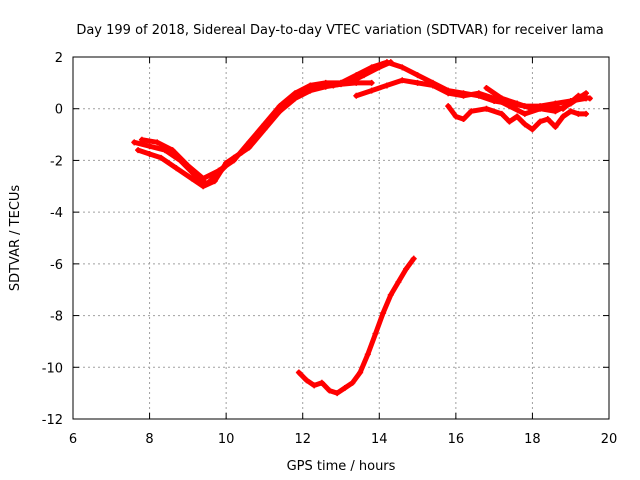  Describe the element at coordinates (456, 439) in the screenshot. I see `x-tick-label: 16` at that location.